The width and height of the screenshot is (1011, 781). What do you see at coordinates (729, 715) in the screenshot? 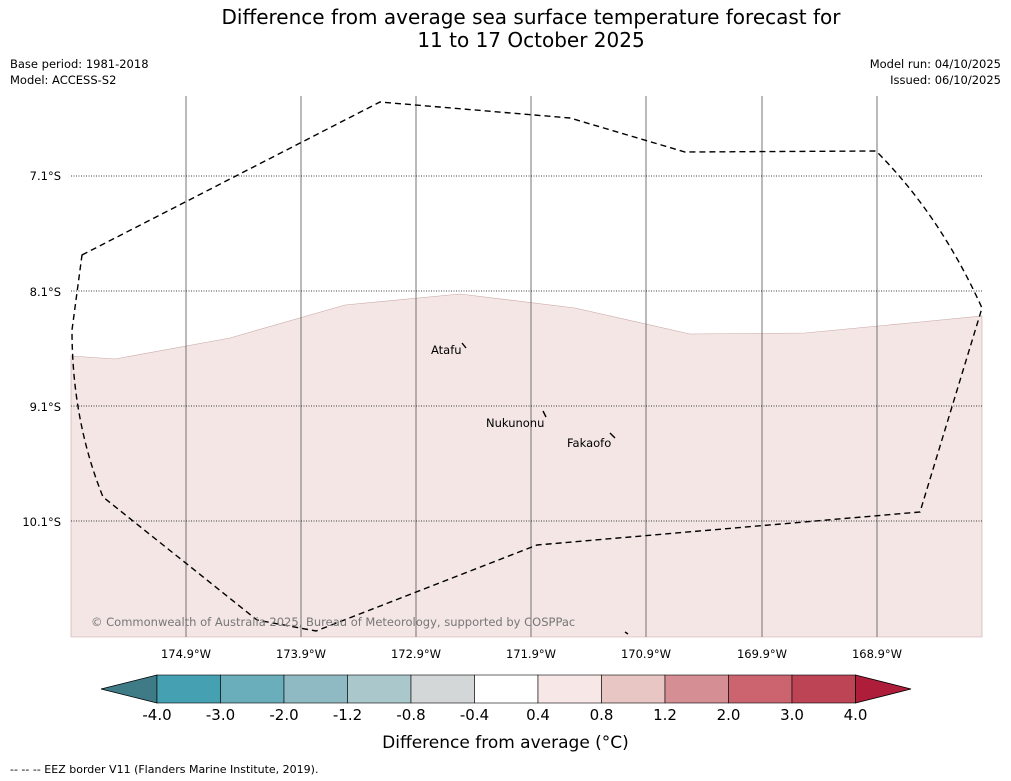
I see `colorbar-tick-label: 2.0` at bounding box center [729, 715].